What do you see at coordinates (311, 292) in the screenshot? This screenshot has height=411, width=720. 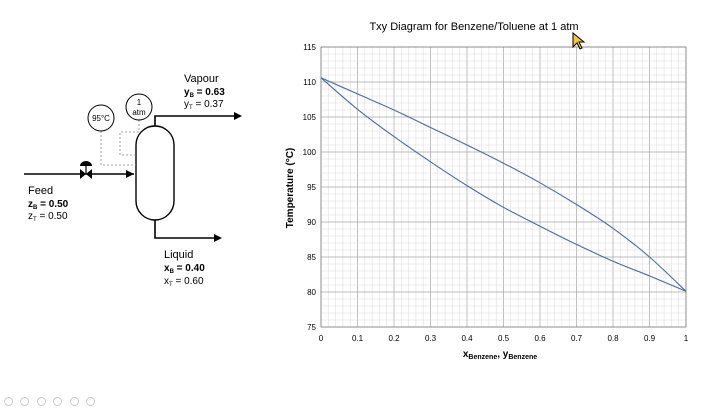 I see `y-tick-label: 80` at bounding box center [311, 292].